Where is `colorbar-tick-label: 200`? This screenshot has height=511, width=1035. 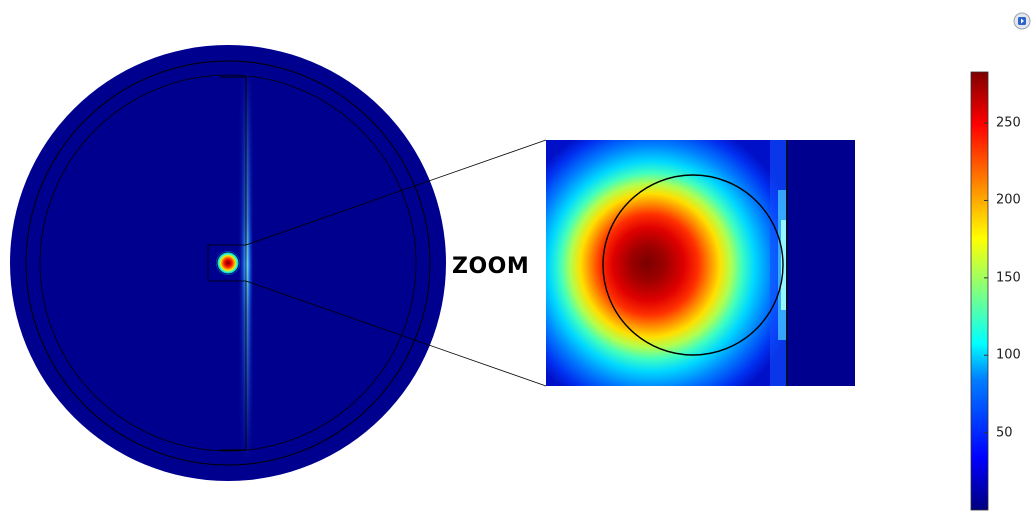
colorbar-tick-label: 200 is located at coordinates (1008, 200).